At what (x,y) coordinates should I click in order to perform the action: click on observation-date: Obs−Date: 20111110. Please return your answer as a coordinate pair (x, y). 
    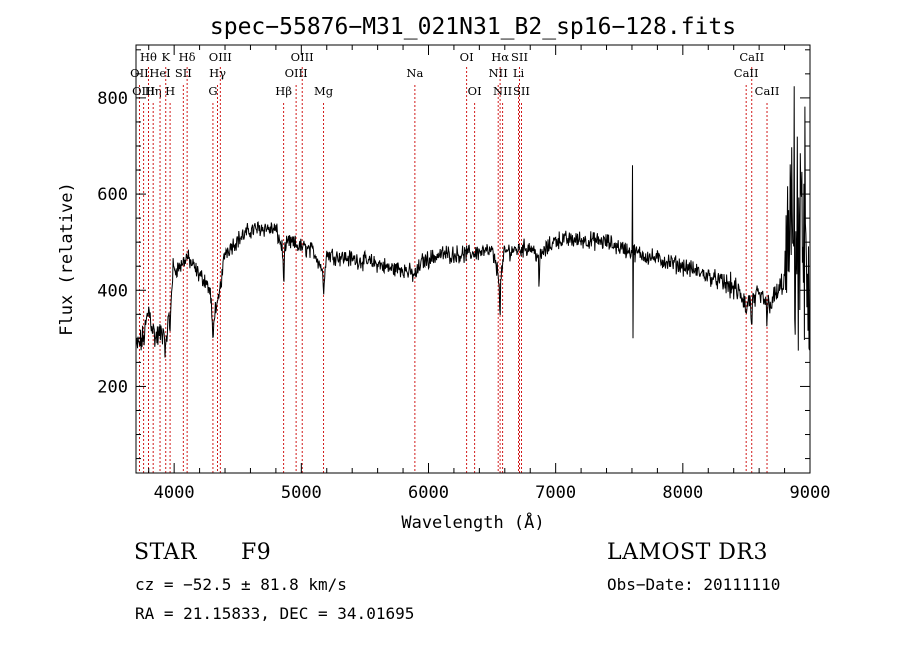
    Looking at the image, I should click on (694, 584).